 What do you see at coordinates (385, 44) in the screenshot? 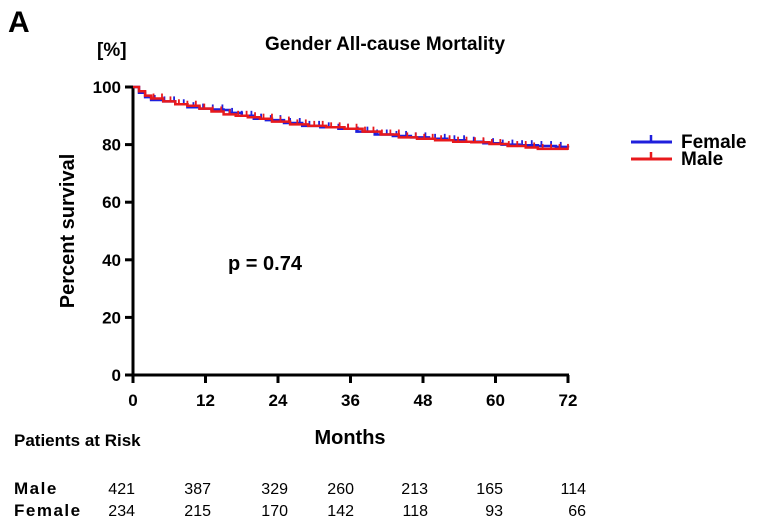
I see `chart-title: Gender All-cause Mortality` at bounding box center [385, 44].